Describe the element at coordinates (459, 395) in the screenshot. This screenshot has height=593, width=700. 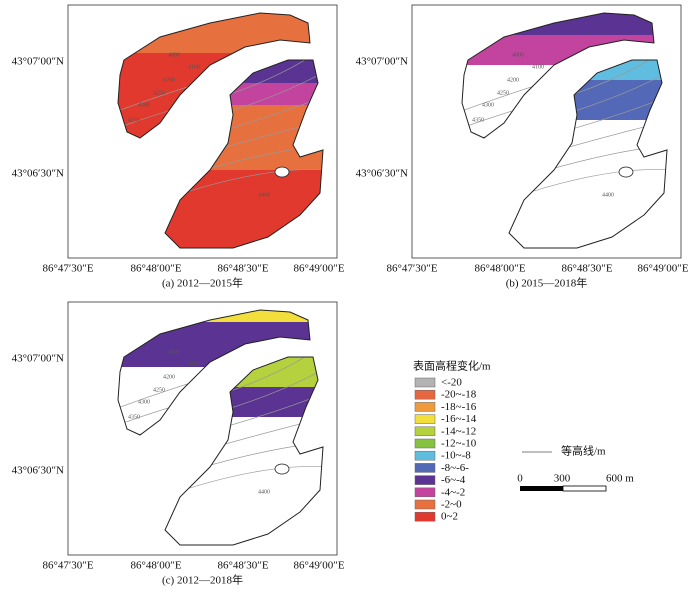
I see `legend-label: -20~-18` at that location.